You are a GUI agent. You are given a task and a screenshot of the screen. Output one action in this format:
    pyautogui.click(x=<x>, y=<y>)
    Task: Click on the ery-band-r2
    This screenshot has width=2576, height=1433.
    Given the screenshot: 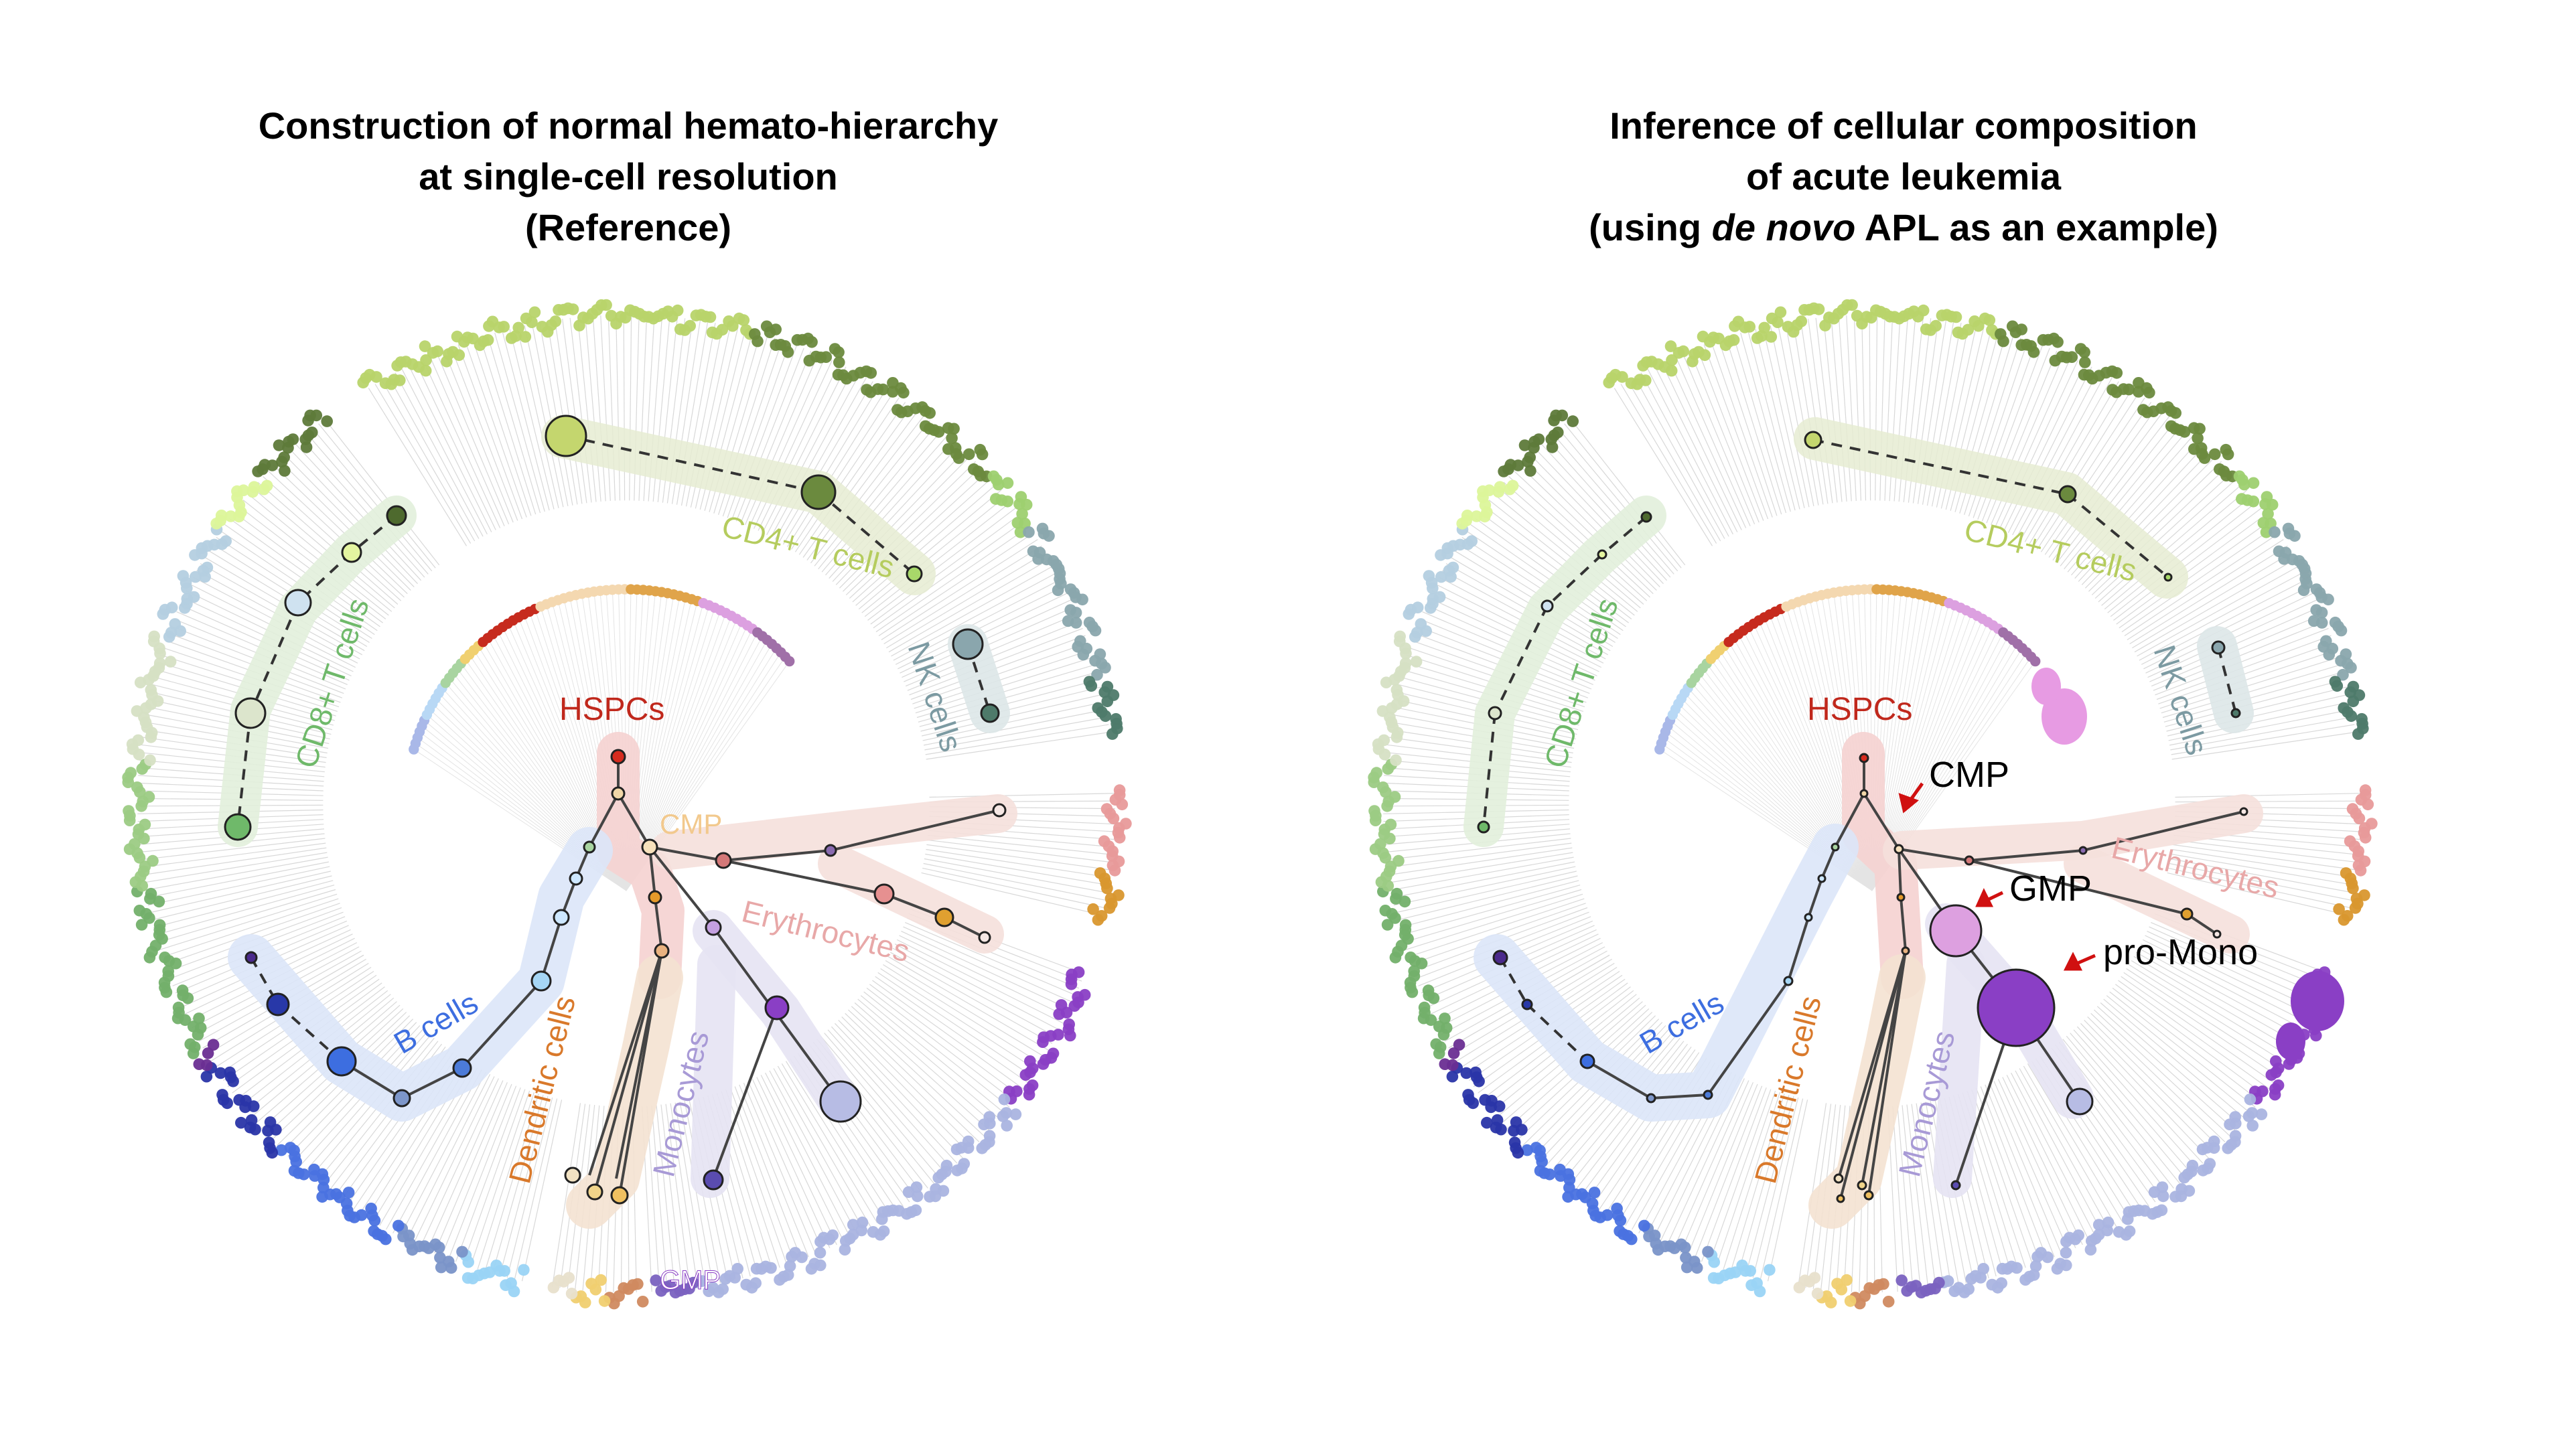 What is the action you would take?
    pyautogui.click(x=2157, y=899)
    